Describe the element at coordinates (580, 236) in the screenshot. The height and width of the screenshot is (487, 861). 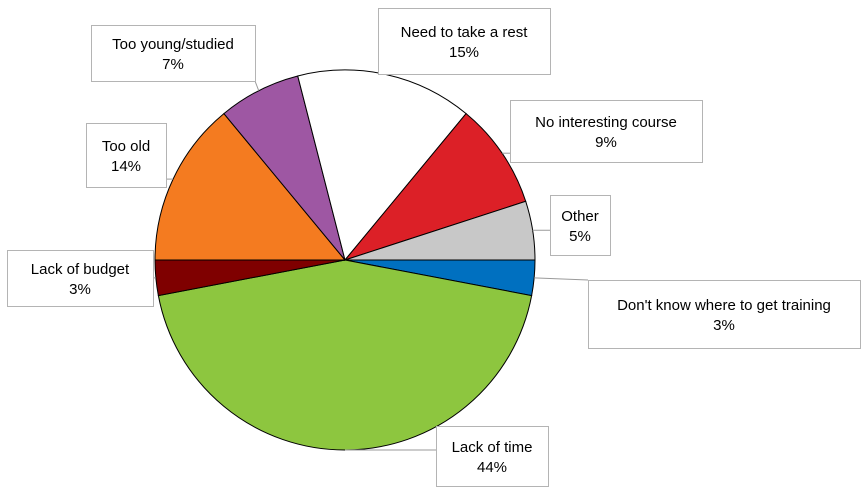
I see `label-percentage: 5%` at that location.